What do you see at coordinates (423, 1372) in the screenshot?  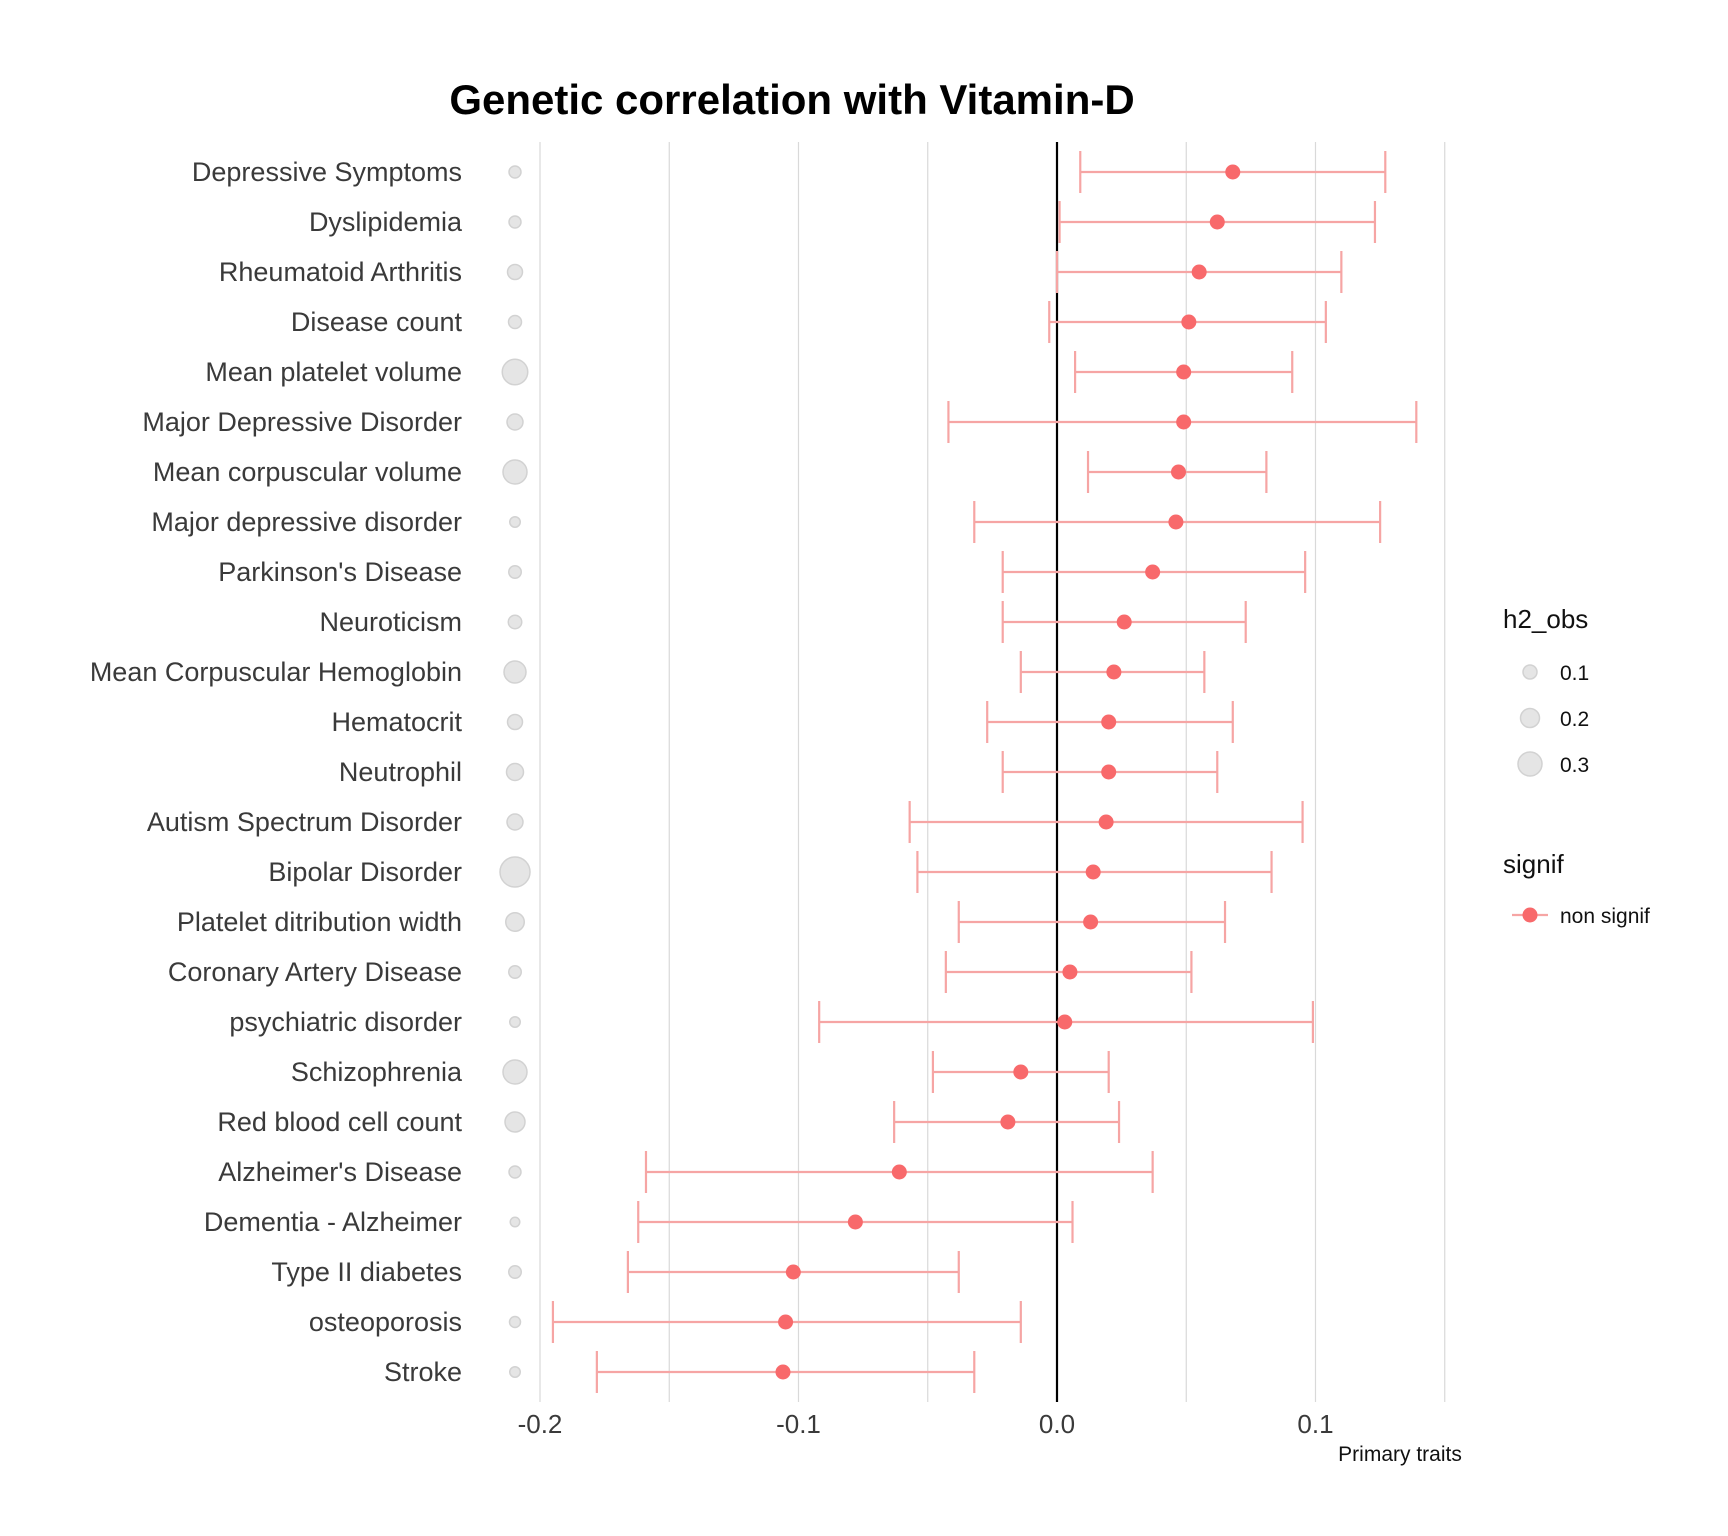 I see `trait-label: Stroke` at bounding box center [423, 1372].